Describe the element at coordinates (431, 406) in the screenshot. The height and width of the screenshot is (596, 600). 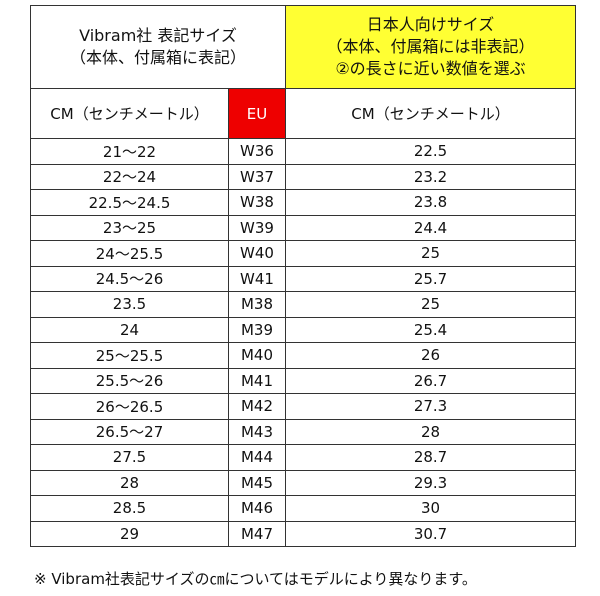
I see `size-cell: 27.3` at that location.